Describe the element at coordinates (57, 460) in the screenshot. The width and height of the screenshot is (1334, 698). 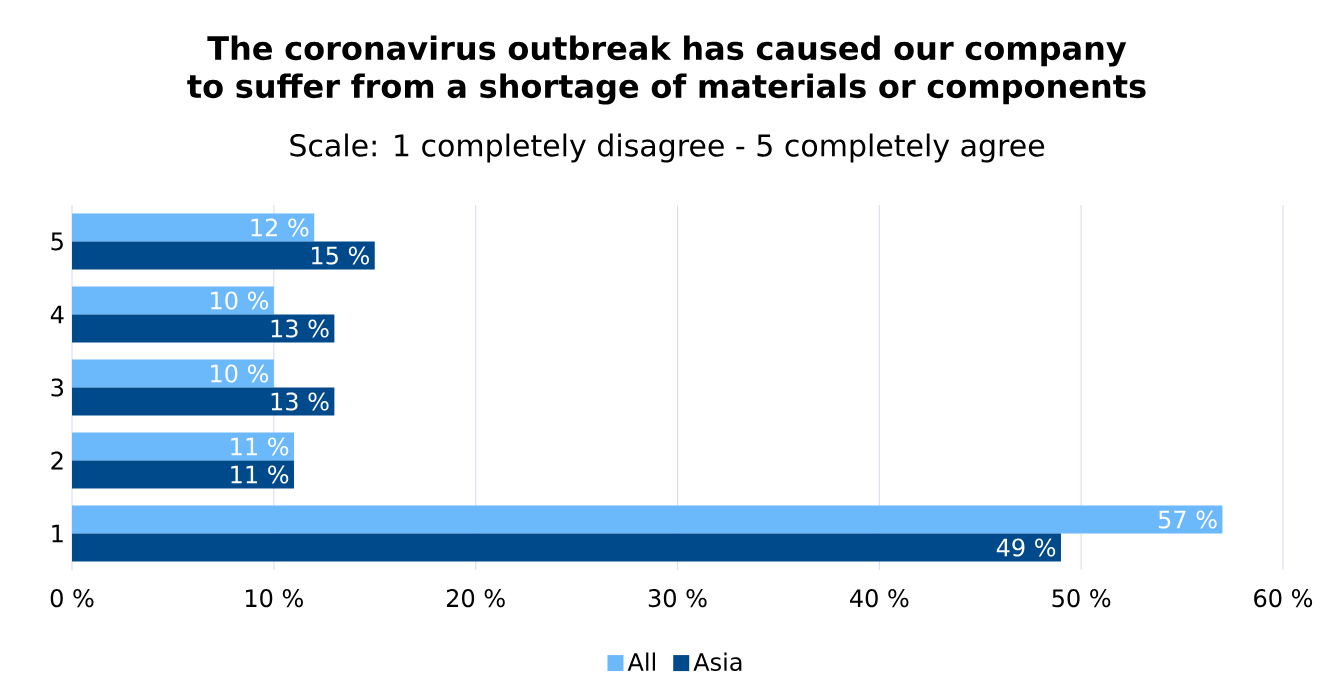
I see `y-tick-label: 2` at that location.